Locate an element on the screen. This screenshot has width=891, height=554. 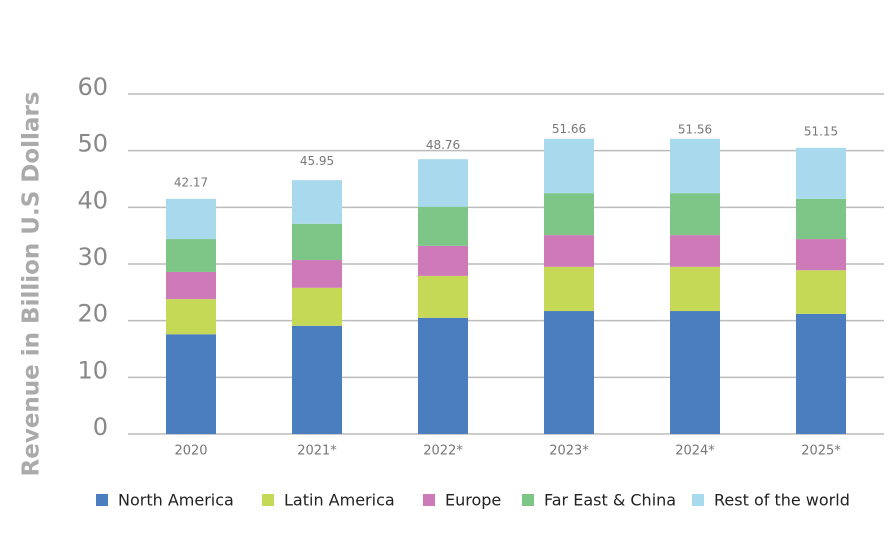
x-tick-label: 2025* is located at coordinates (821, 451).